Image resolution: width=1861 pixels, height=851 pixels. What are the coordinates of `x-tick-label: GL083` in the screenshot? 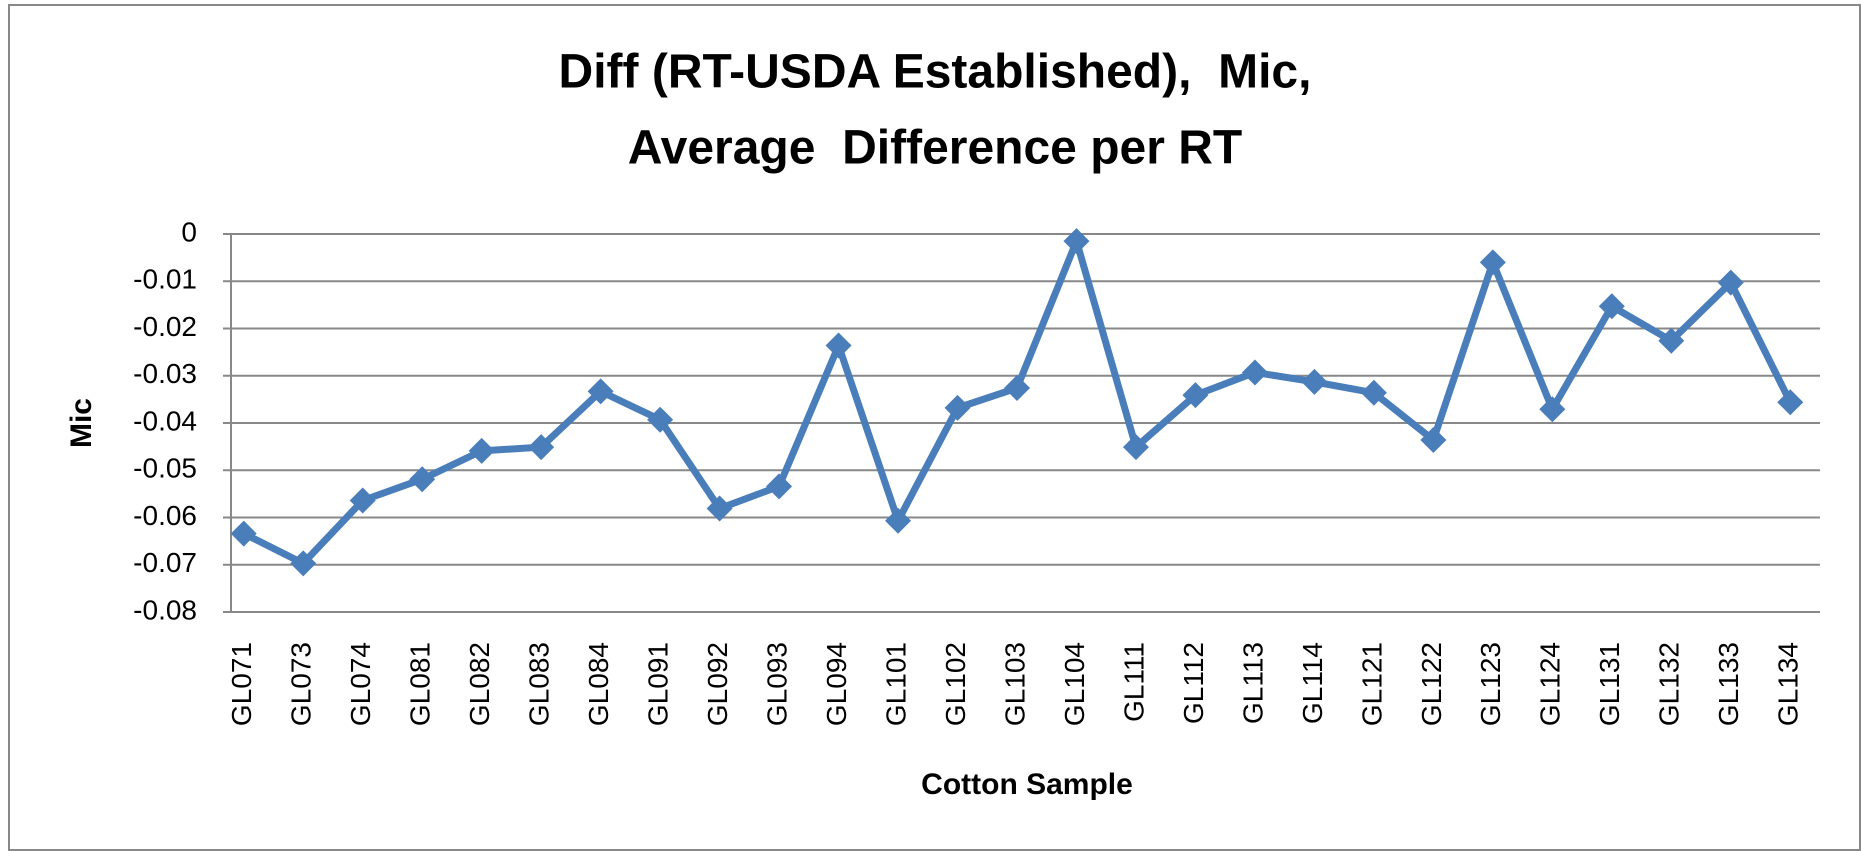 It's located at (539, 684).